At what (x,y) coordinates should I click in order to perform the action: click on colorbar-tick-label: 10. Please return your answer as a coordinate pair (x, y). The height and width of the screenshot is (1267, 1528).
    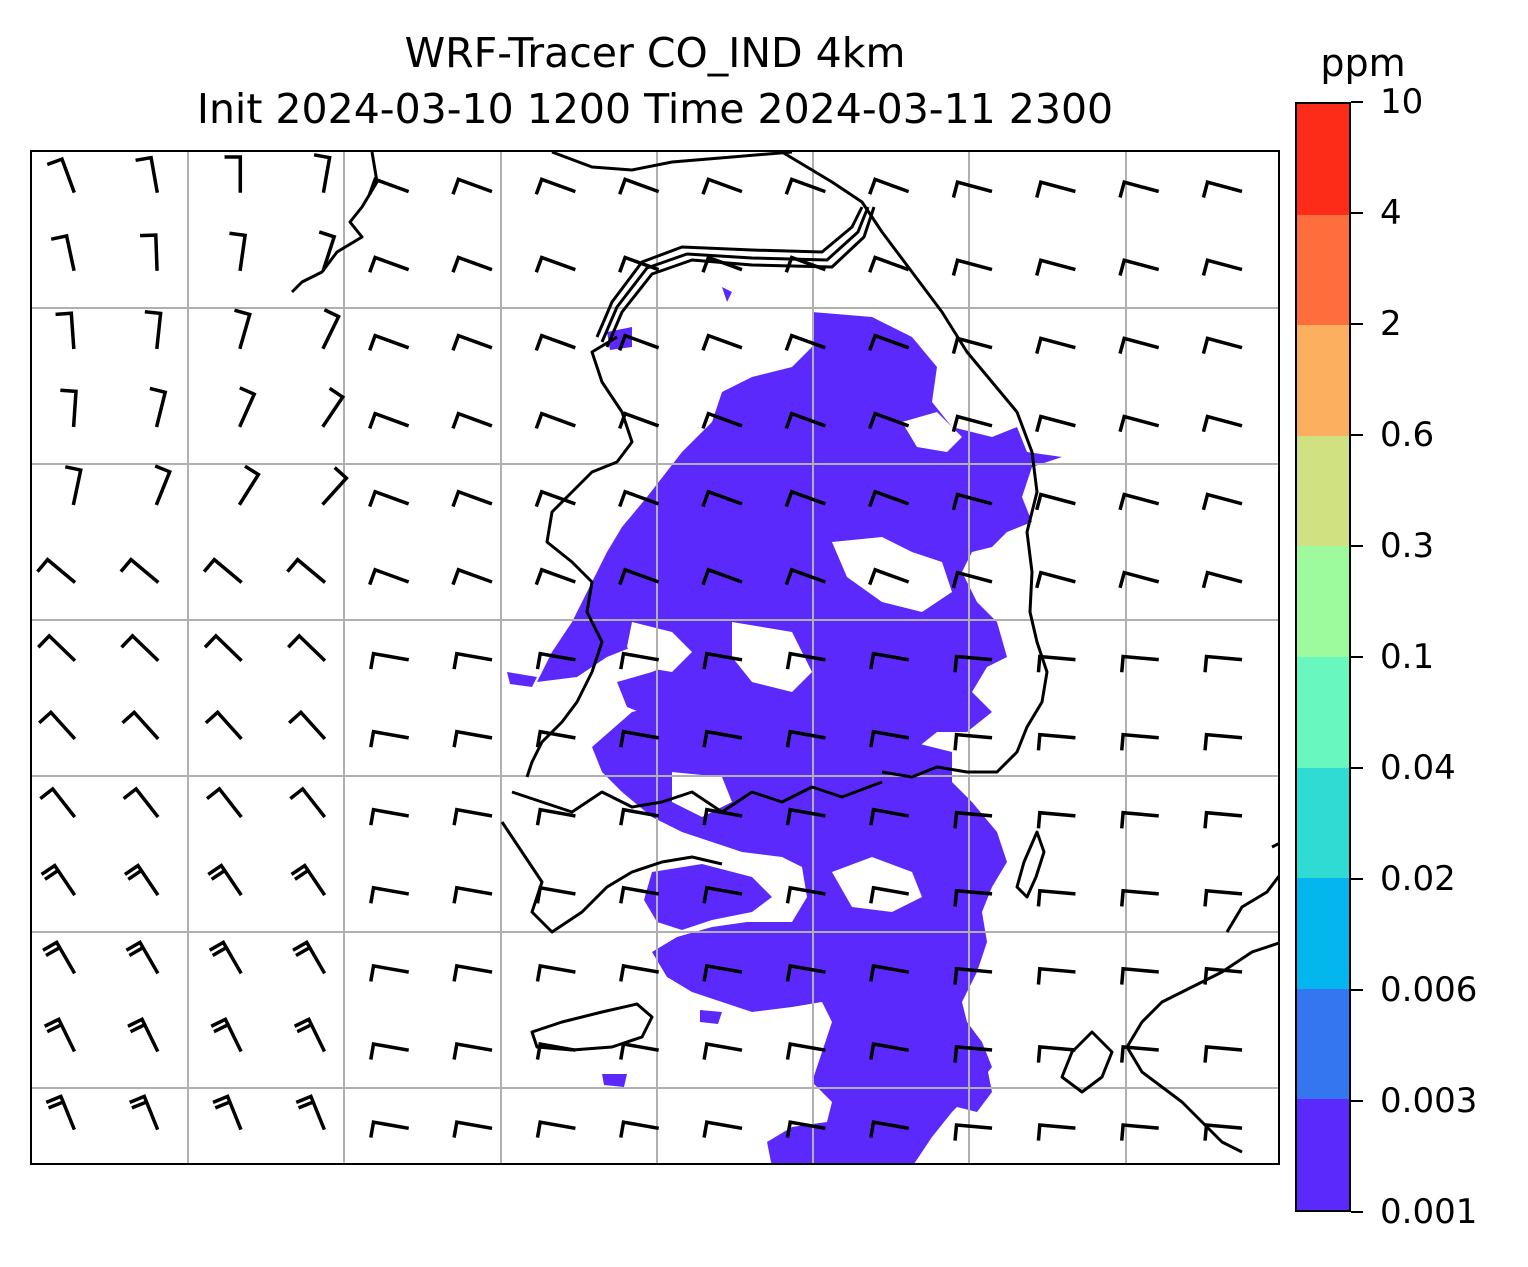
    Looking at the image, I should click on (1402, 102).